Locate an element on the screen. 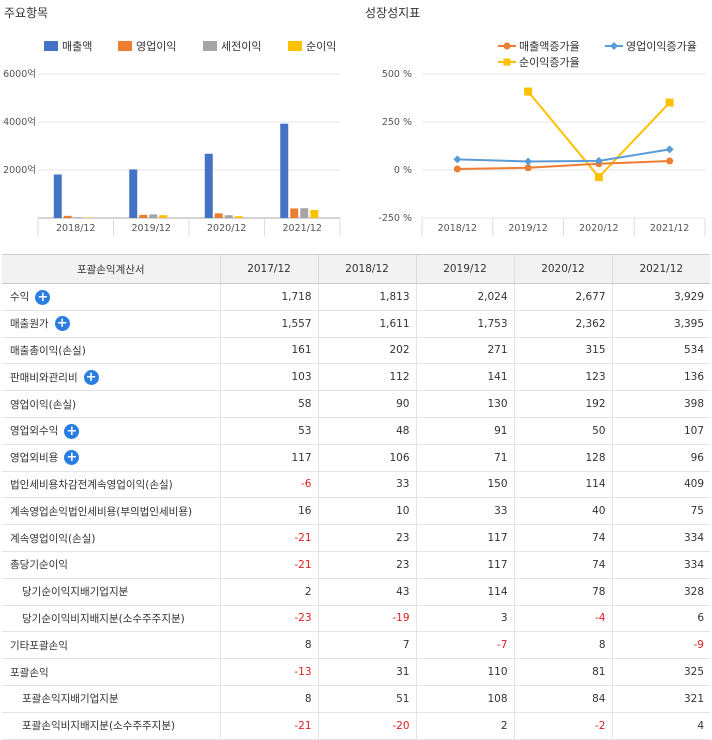 The height and width of the screenshot is (740, 712). column-header: 포괄손익계산서 is located at coordinates (111, 269).